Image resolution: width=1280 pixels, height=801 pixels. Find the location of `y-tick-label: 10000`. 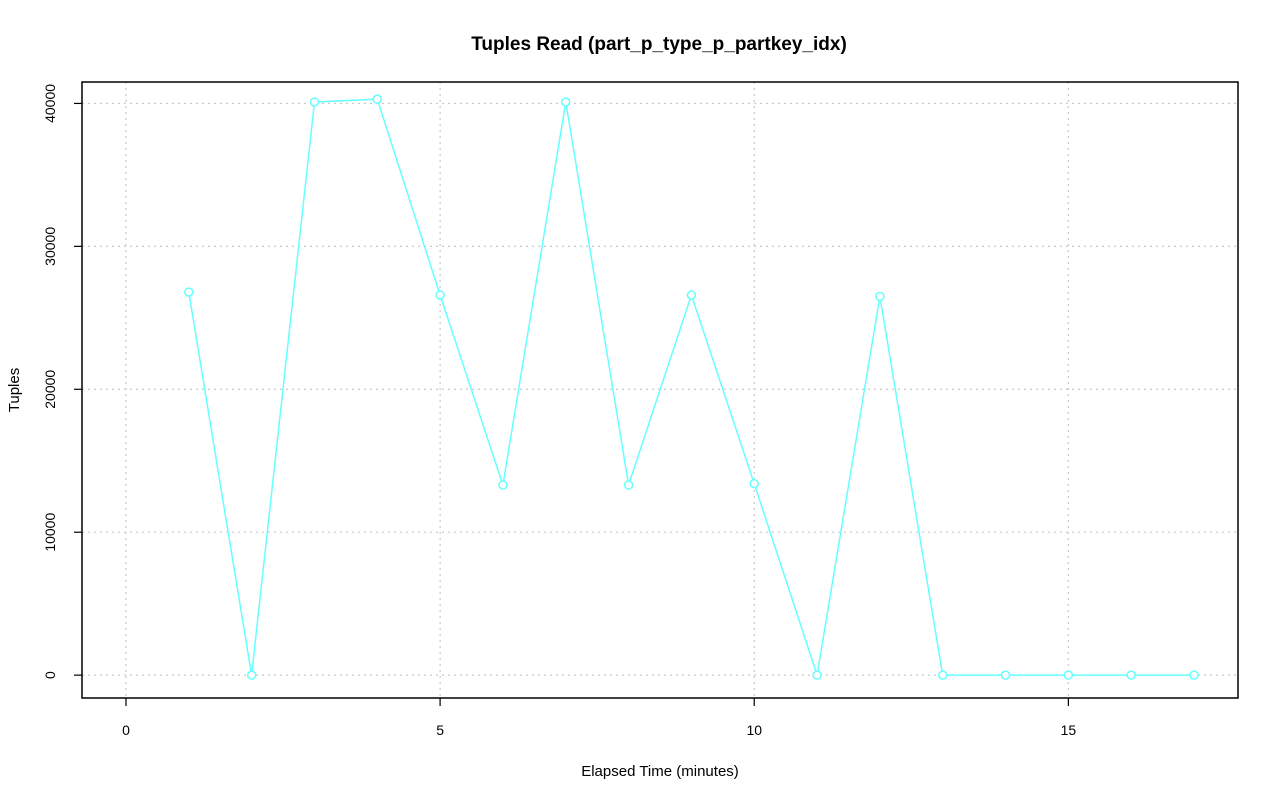

y-tick-label: 10000 is located at coordinates (50, 532).